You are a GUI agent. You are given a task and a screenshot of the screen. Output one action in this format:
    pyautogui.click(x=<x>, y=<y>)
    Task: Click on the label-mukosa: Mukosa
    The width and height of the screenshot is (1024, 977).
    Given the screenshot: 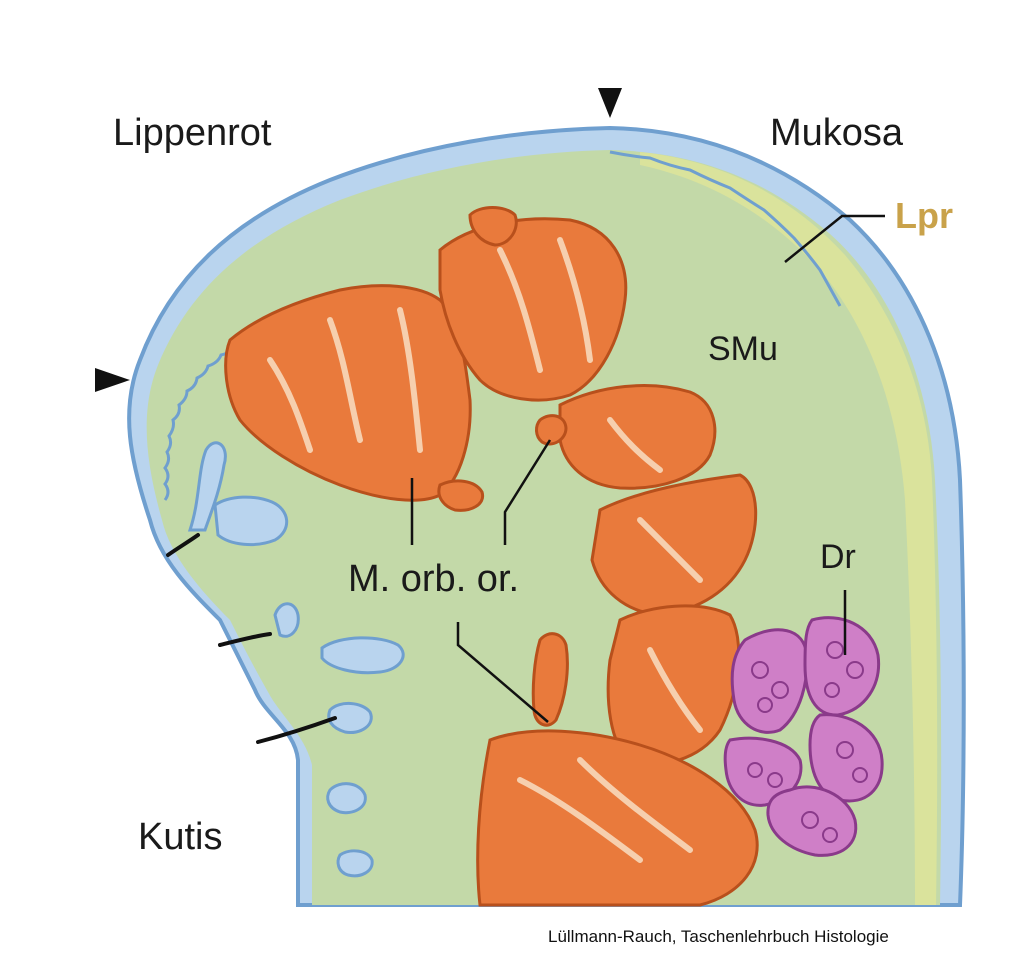 What is the action you would take?
    pyautogui.click(x=837, y=133)
    